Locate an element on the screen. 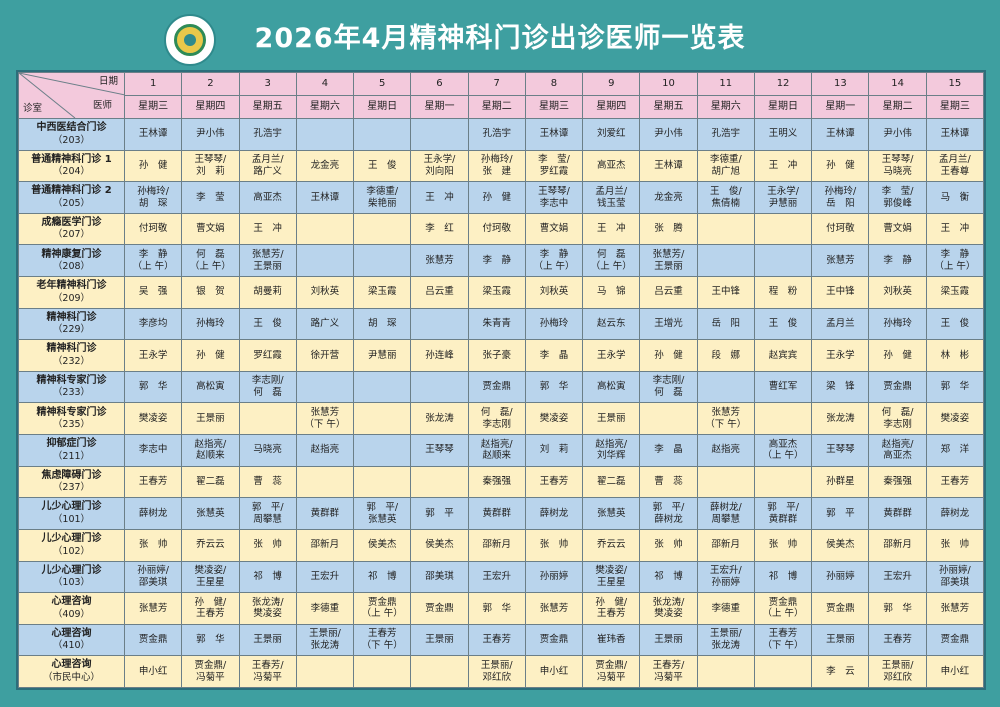 The height and width of the screenshot is (707, 1000). doctor-cell: 孙梅玲/胡 琛 is located at coordinates (153, 197).